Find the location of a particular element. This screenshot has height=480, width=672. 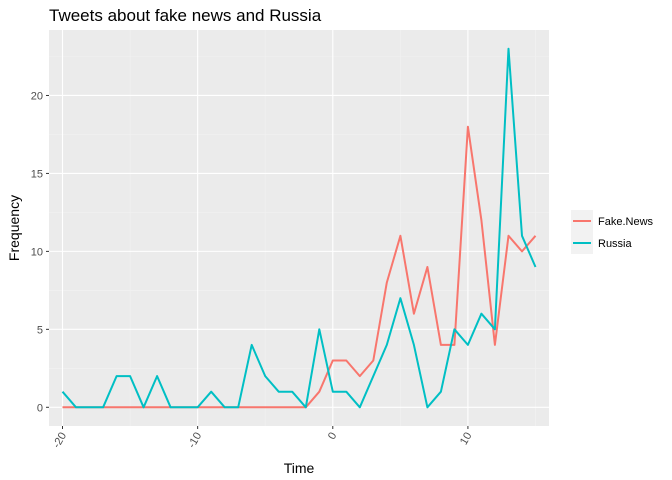

legend-label-fake-news: Fake.News is located at coordinates (626, 222).